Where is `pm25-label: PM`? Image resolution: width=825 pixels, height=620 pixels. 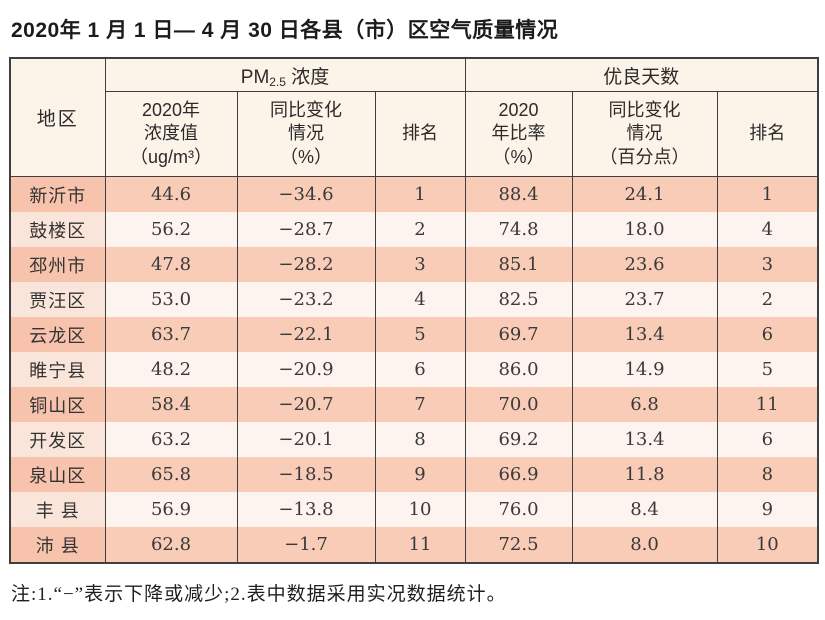
pm25-label: PM is located at coordinates (255, 77).